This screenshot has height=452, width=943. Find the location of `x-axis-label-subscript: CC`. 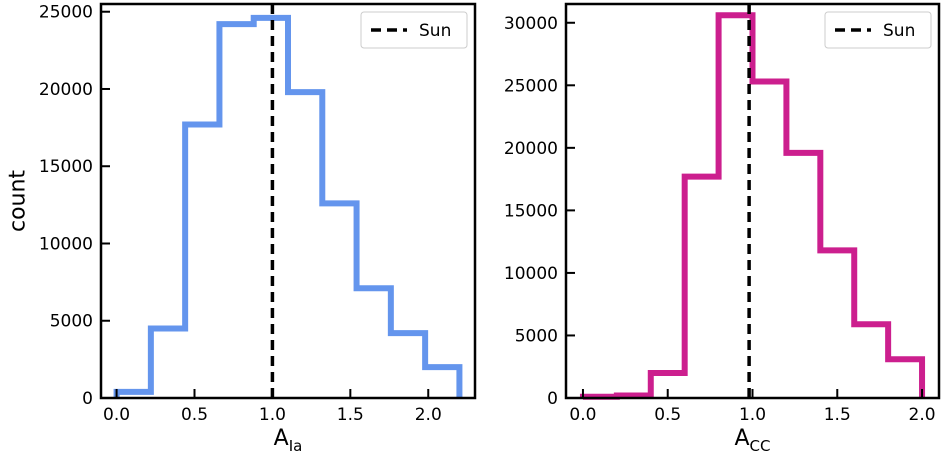

x-axis-label-subscript: CC is located at coordinates (760, 444).